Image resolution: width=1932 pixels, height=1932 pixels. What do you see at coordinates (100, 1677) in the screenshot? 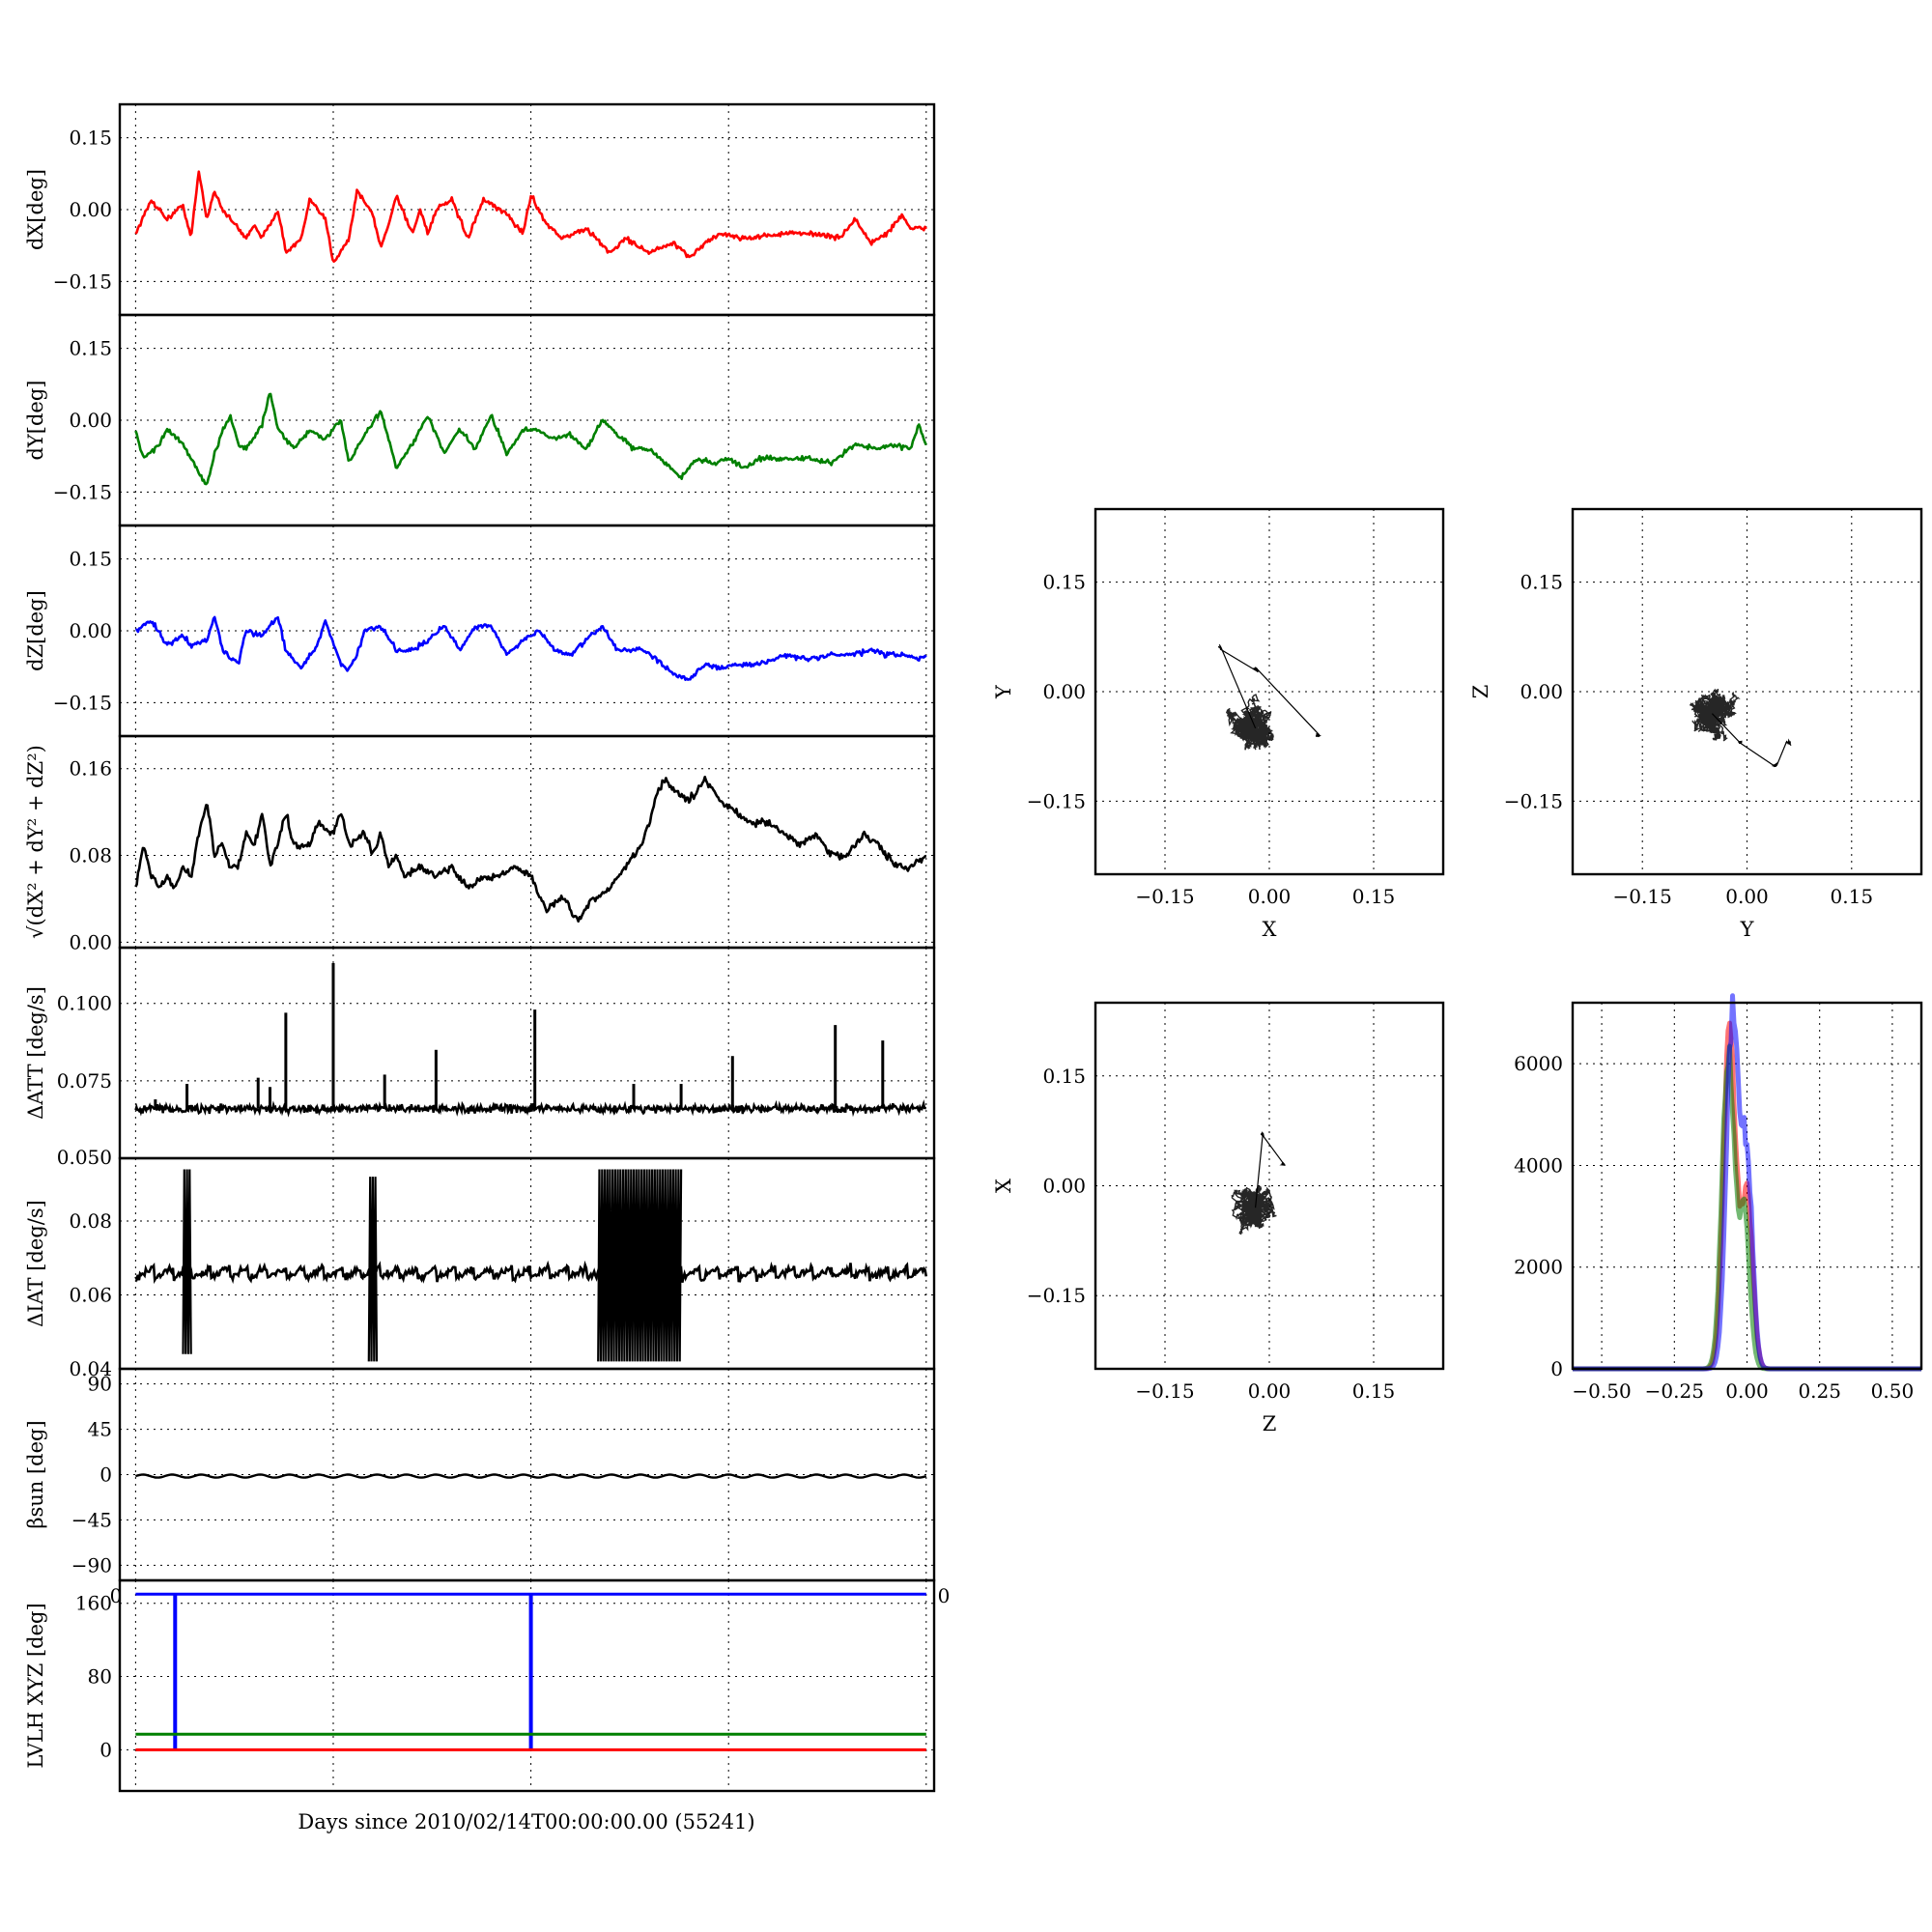
I see `lvlh-ytick-label: 80` at bounding box center [100, 1677].